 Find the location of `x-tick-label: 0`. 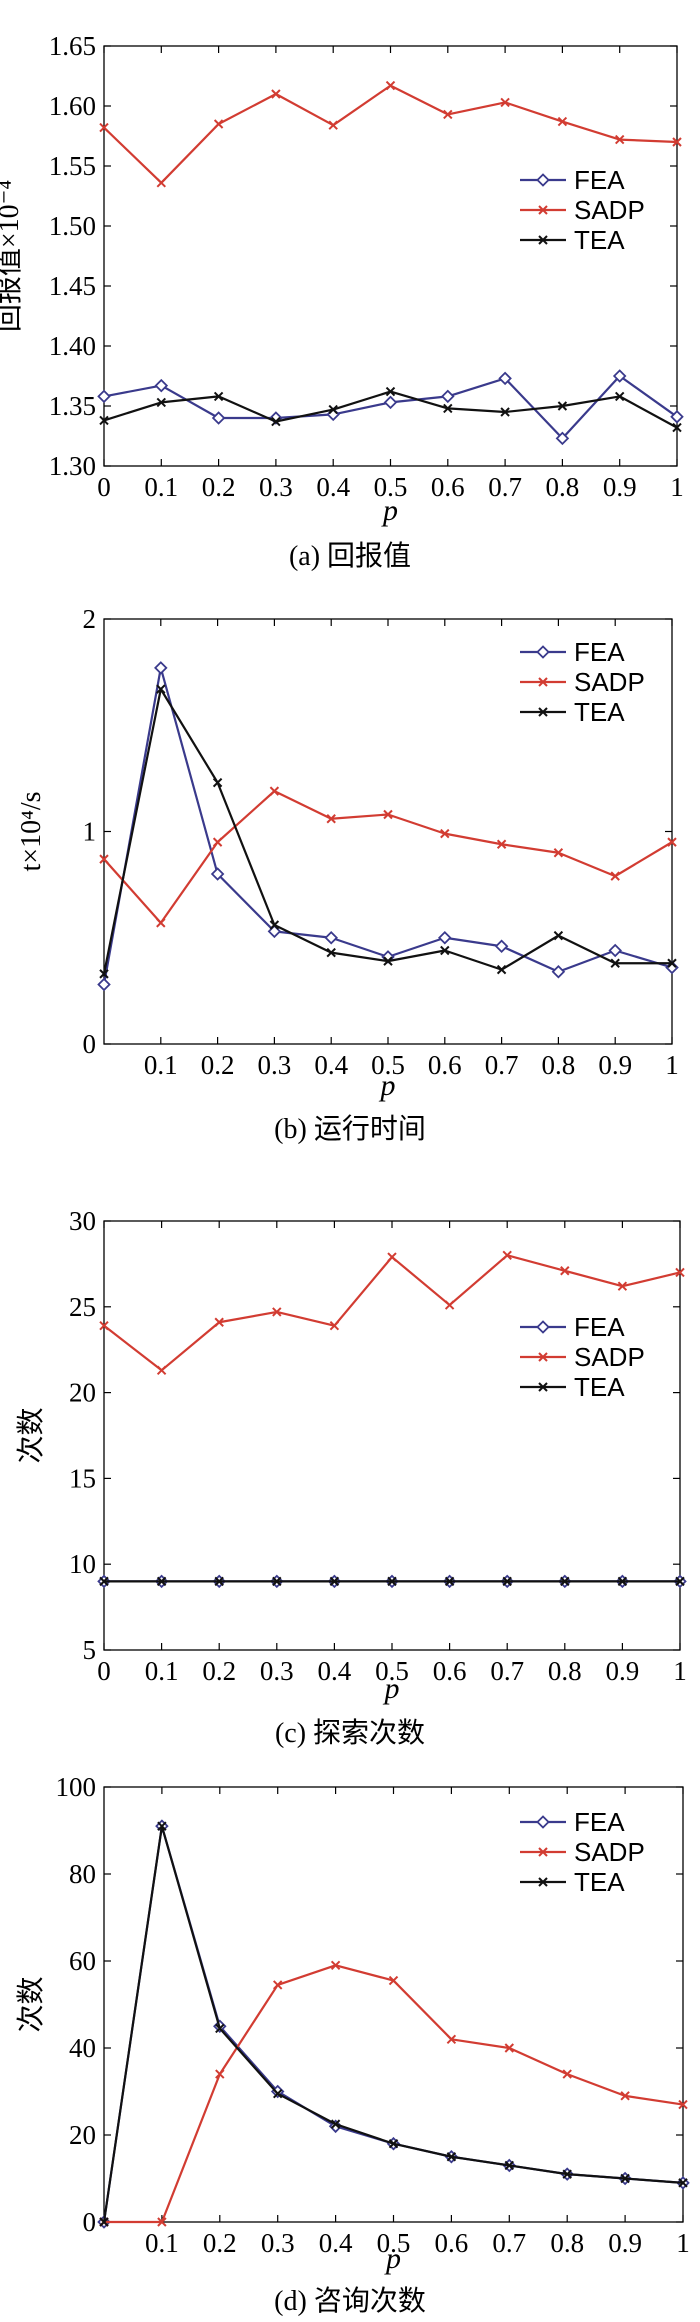

x-tick-label: 0 is located at coordinates (104, 1671).